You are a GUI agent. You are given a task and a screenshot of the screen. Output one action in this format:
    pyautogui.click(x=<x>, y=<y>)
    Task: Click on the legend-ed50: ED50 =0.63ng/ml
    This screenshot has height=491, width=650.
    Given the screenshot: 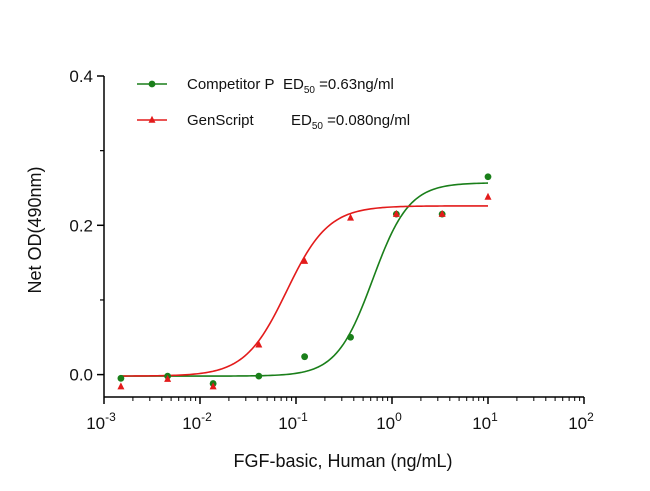 What is the action you would take?
    pyautogui.click(x=338, y=86)
    